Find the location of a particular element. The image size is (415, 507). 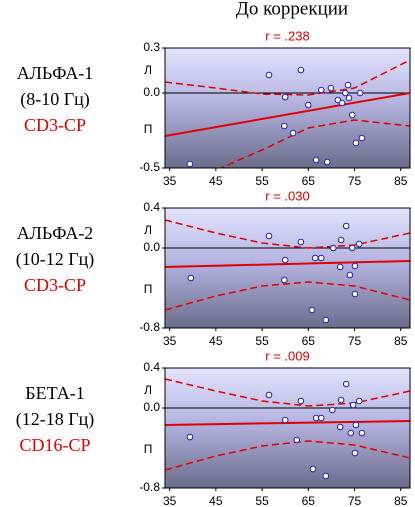

r-label: r = .030 is located at coordinates (287, 195).